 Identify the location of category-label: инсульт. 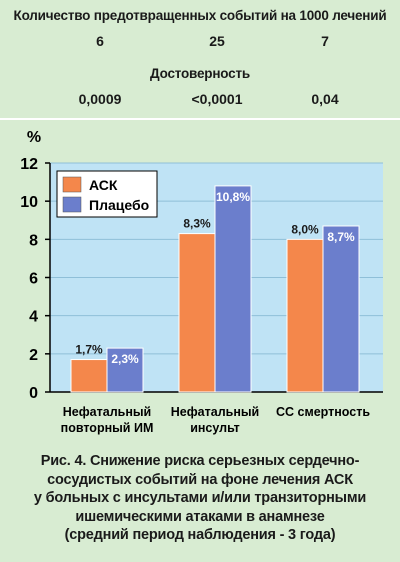
(215, 428).